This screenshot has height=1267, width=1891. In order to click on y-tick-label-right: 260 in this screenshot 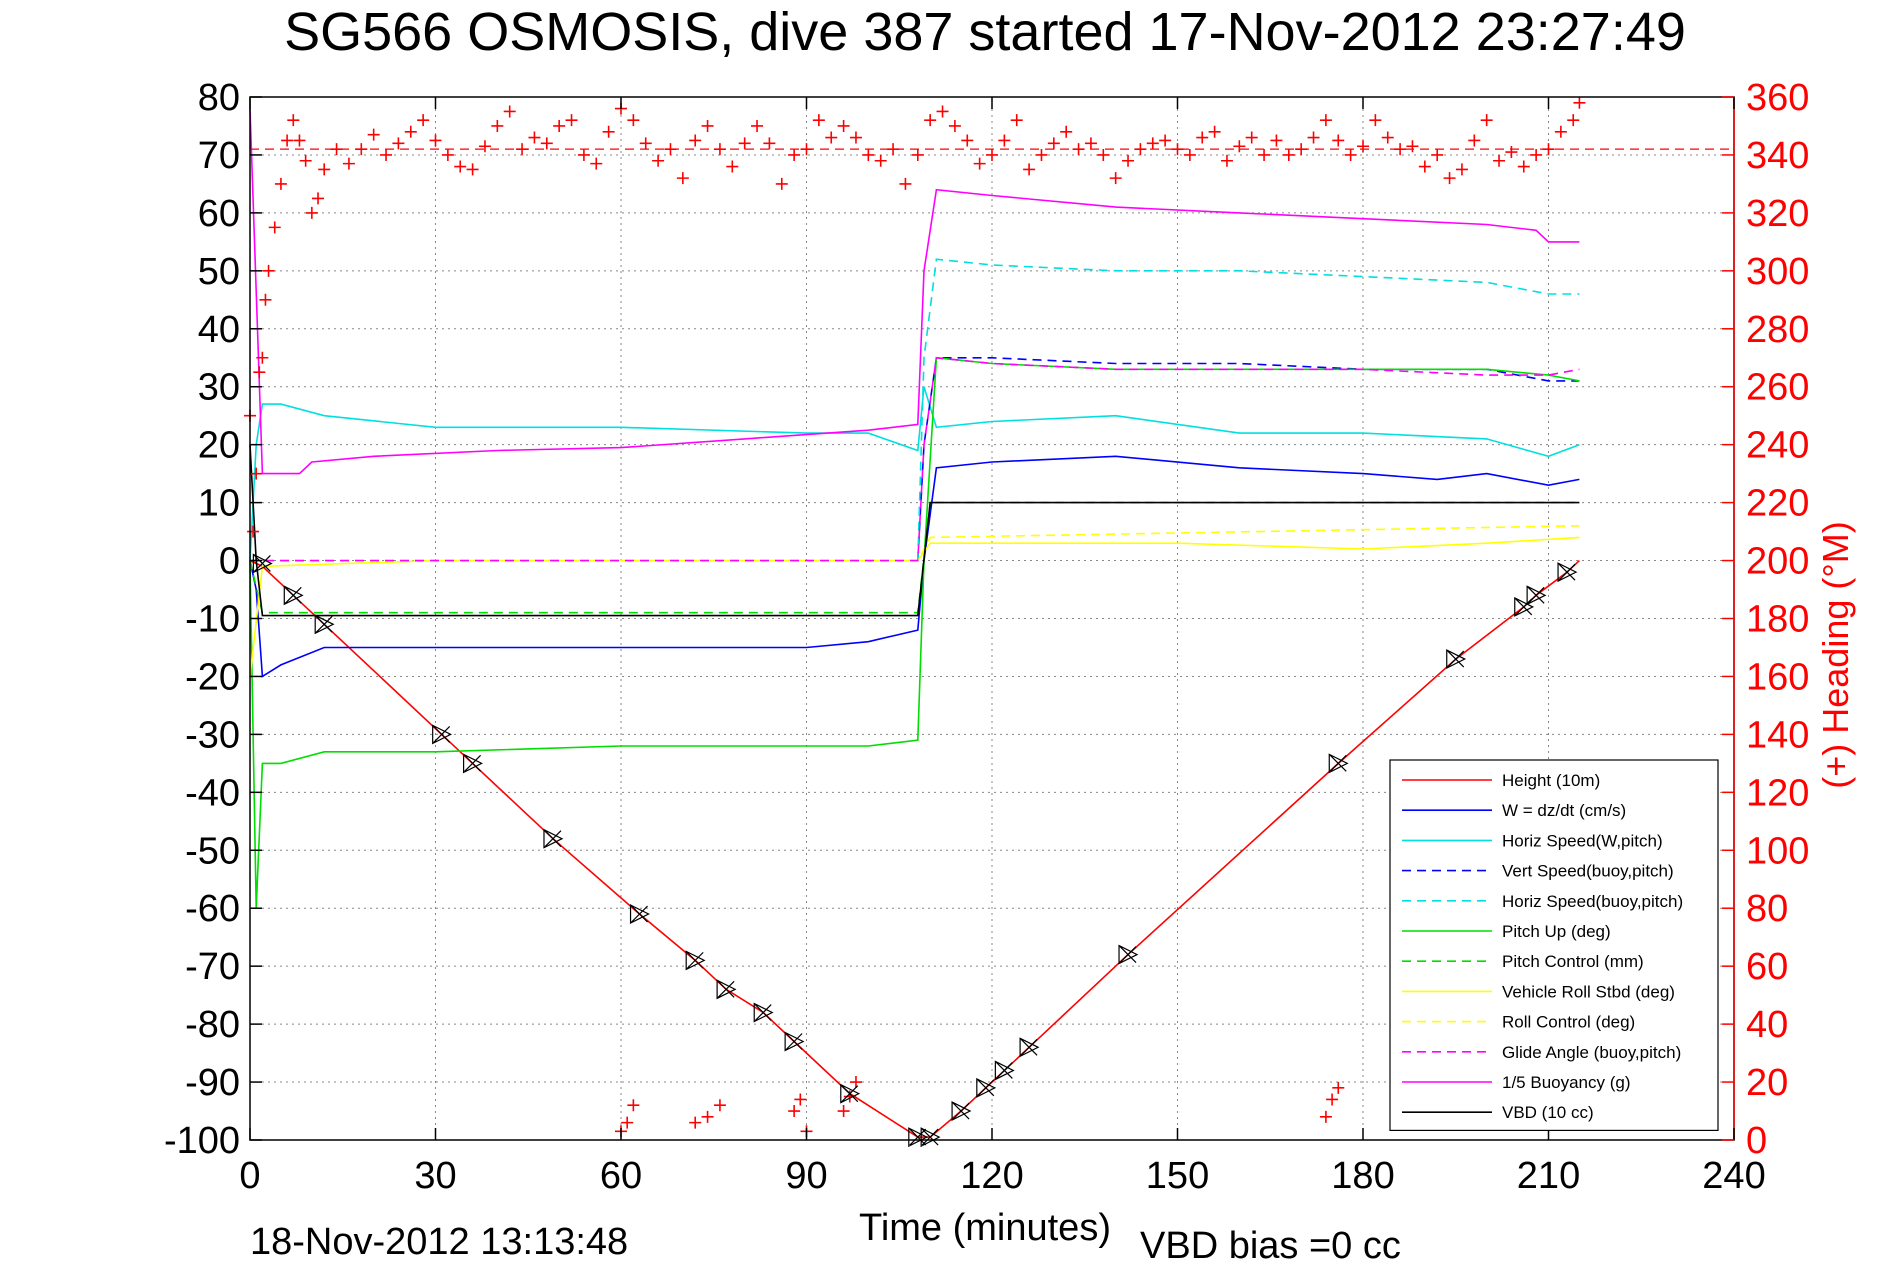, I will do `click(1777, 388)`.